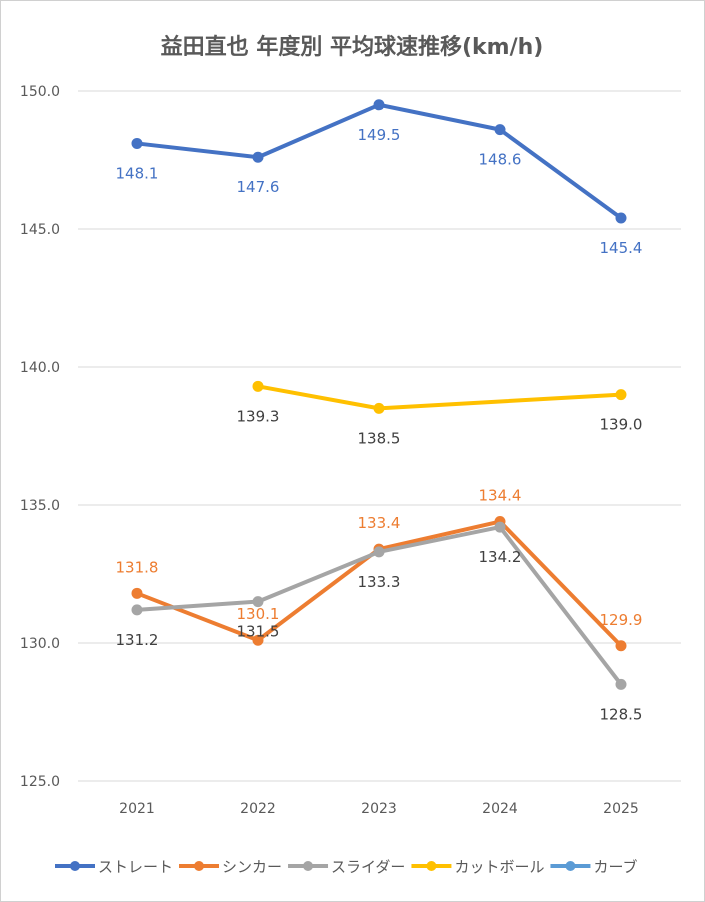 The width and height of the screenshot is (705, 902). I want to click on x-tick-label: 2021, so click(137, 809).